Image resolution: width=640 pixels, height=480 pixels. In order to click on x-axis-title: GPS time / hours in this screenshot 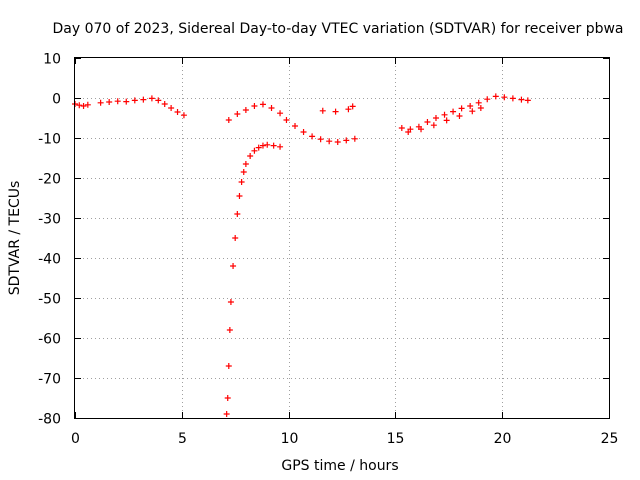, I will do `click(339, 466)`.